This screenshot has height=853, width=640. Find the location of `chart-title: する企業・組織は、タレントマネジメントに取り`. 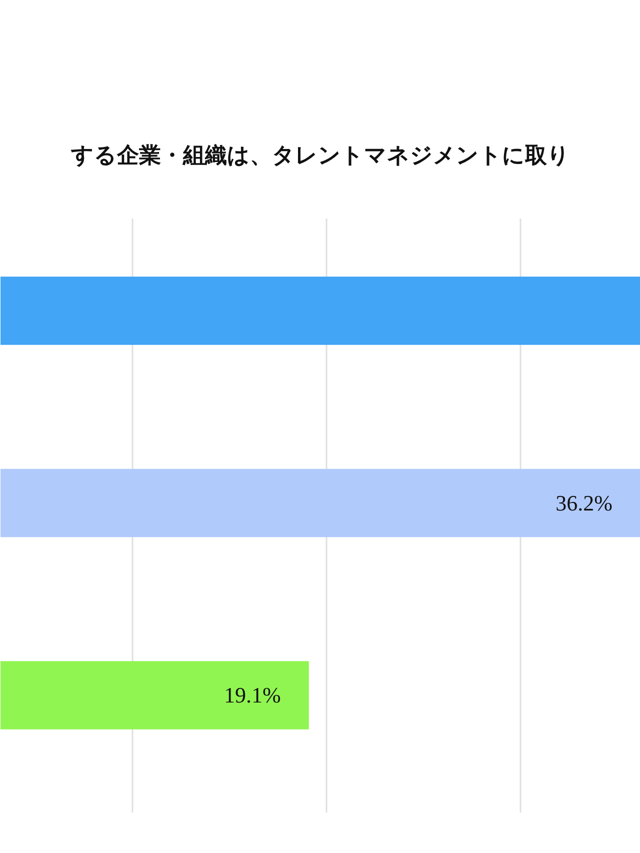

chart-title: する企業・組織は、タレントマネジメントに取り is located at coordinates (320, 156).